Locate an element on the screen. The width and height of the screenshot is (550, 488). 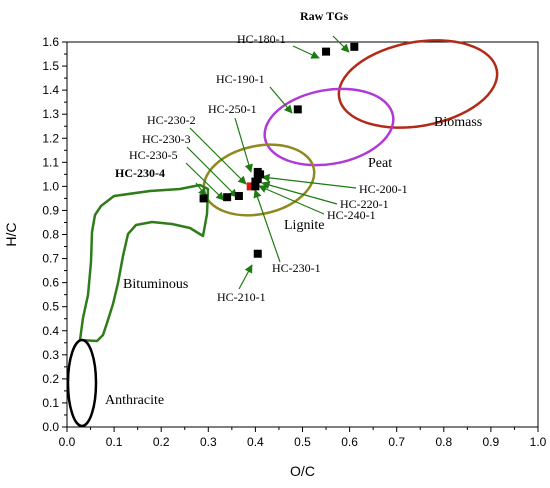
region-label-anthracite: Anthracite is located at coordinates (134, 400).